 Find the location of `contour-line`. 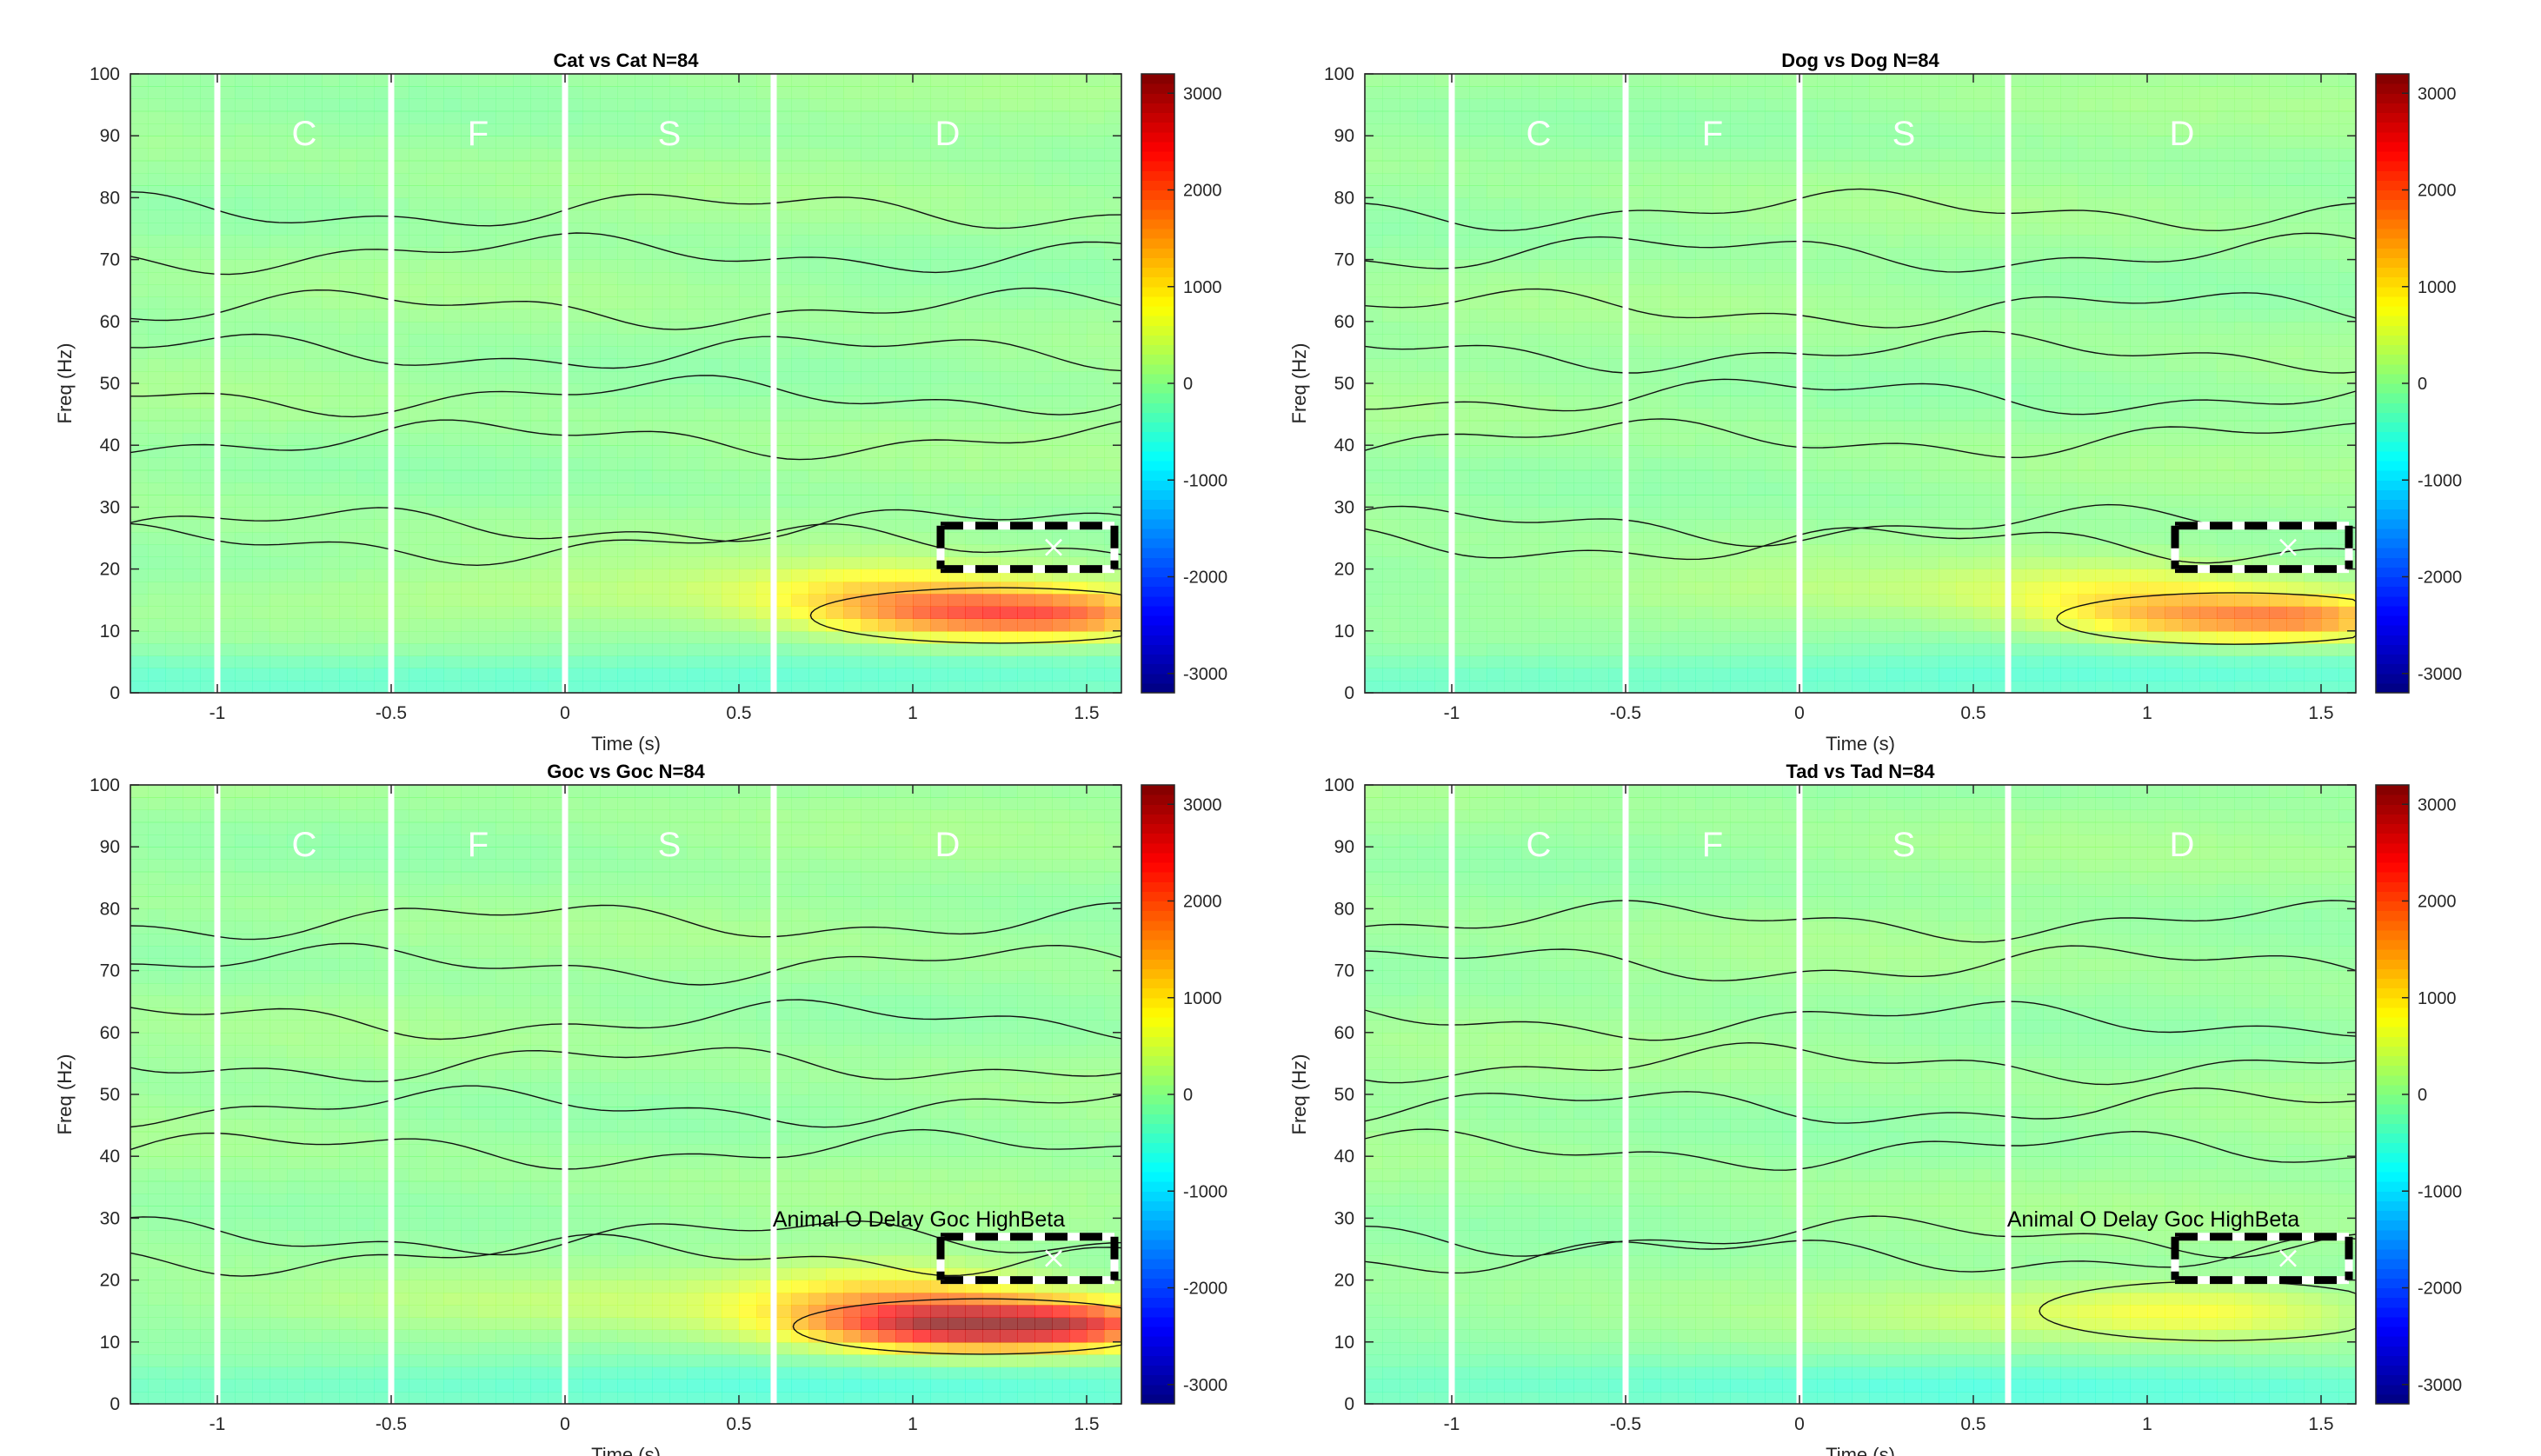

contour-line is located at coordinates (626, 210).